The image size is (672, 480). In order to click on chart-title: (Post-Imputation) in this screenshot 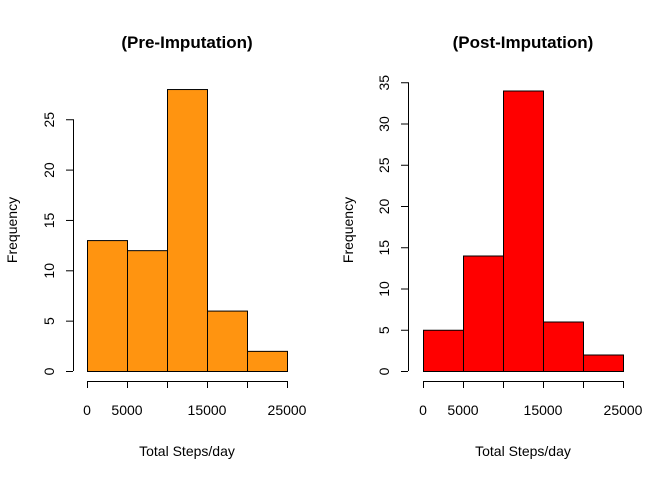, I will do `click(523, 42)`.